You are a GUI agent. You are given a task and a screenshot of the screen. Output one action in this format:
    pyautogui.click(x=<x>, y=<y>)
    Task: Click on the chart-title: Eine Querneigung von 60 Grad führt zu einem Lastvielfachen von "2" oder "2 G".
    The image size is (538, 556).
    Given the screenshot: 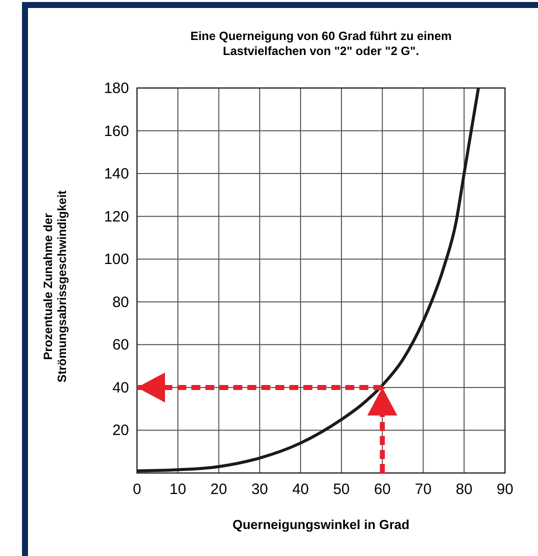 What is the action you would take?
    pyautogui.click(x=321, y=43)
    